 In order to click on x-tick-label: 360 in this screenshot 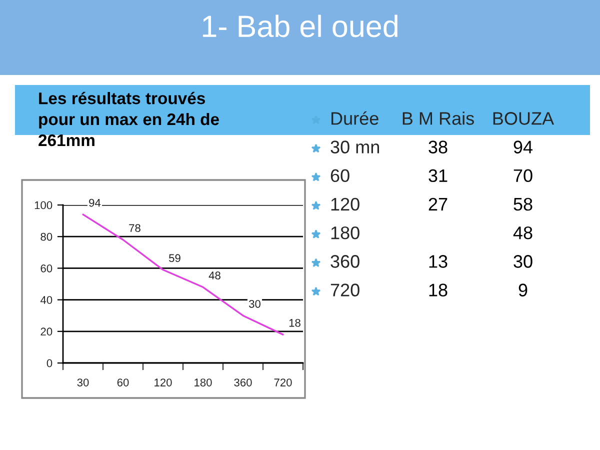, I will do `click(243, 382)`.